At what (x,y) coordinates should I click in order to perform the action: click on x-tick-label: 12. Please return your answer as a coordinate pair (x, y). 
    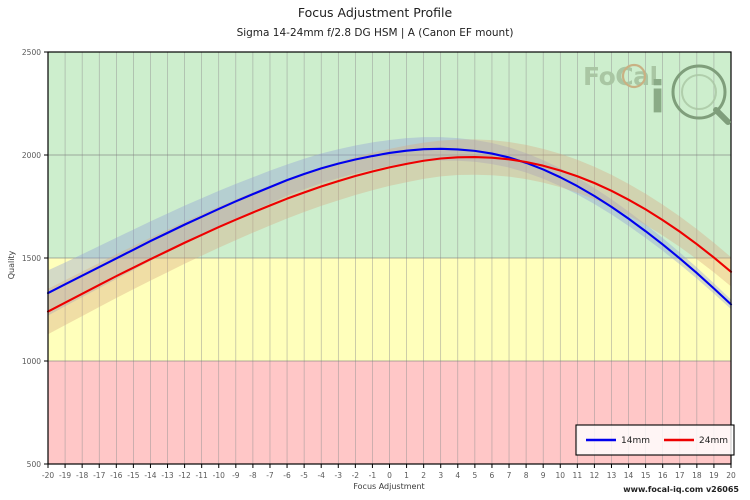
    Looking at the image, I should click on (595, 475).